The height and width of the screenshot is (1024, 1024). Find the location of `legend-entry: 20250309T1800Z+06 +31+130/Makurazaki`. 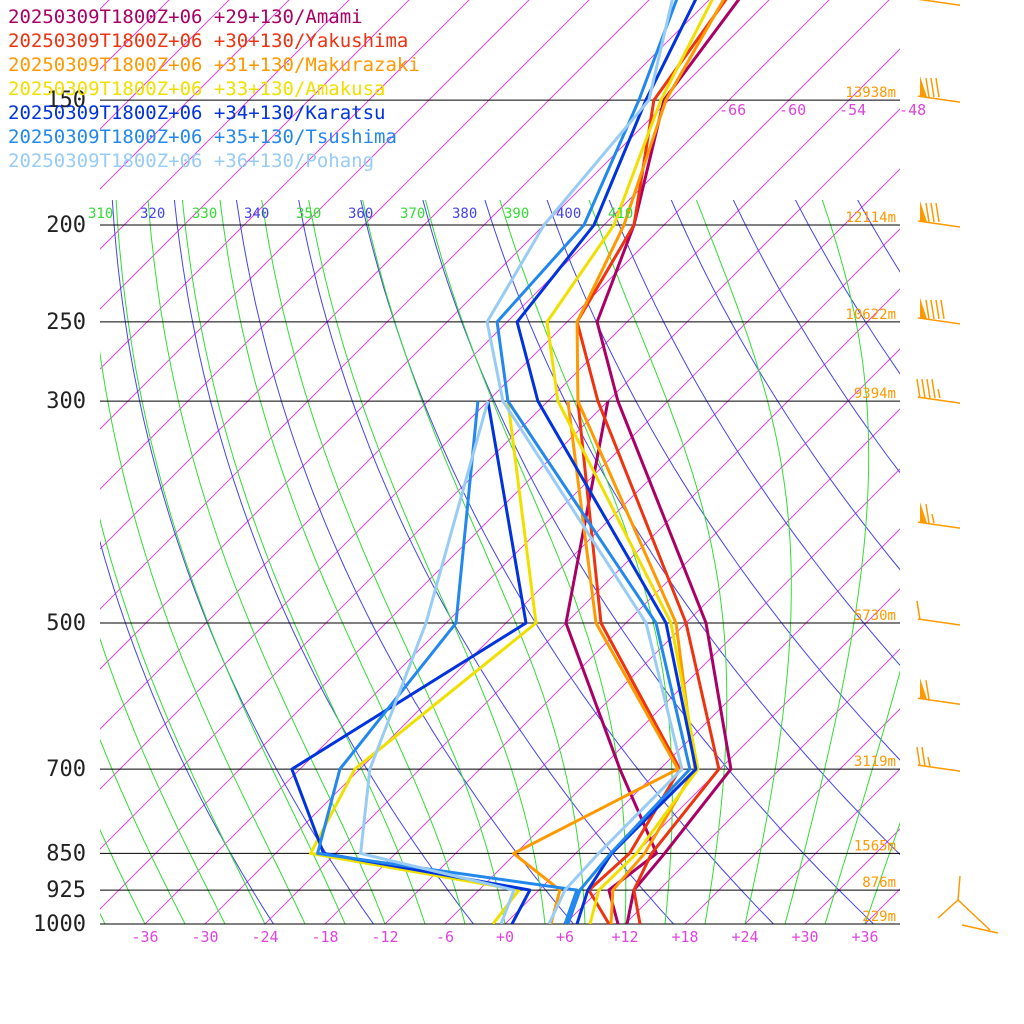

legend-entry: 20250309T1800Z+06 +31+130/Makurazaki is located at coordinates (214, 65).